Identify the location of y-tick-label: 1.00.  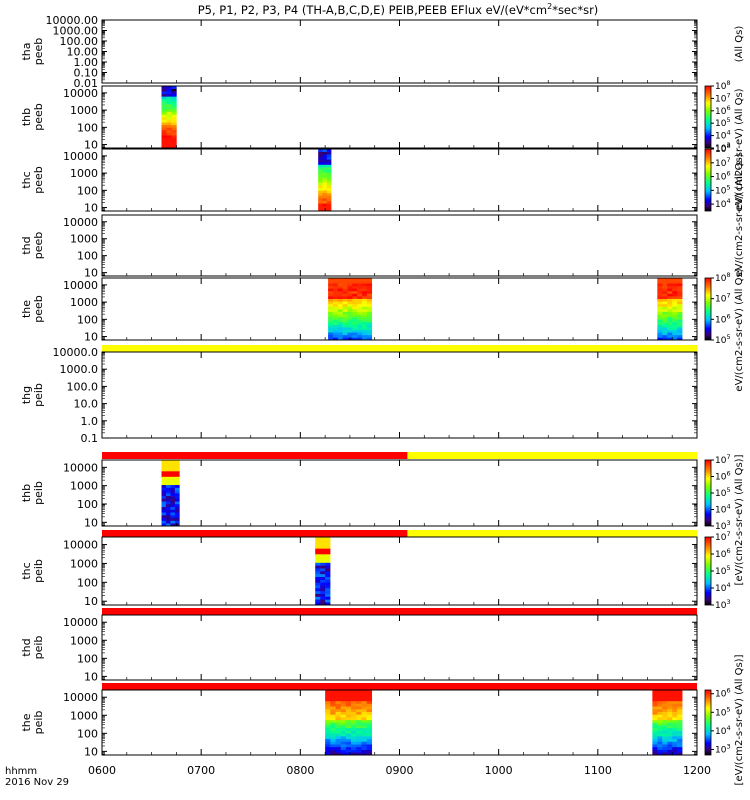
(86, 62).